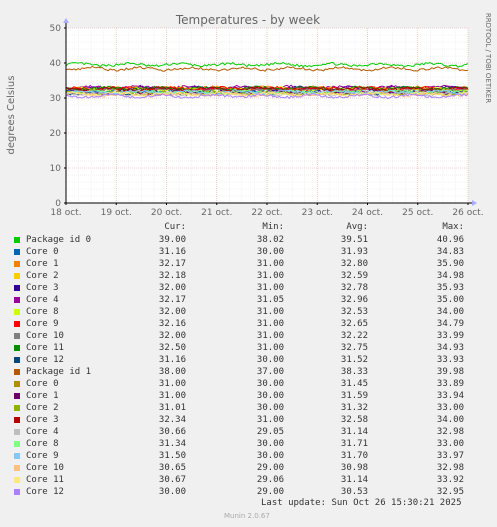  I want to click on legend-value-cur: 30.66, so click(172, 432).